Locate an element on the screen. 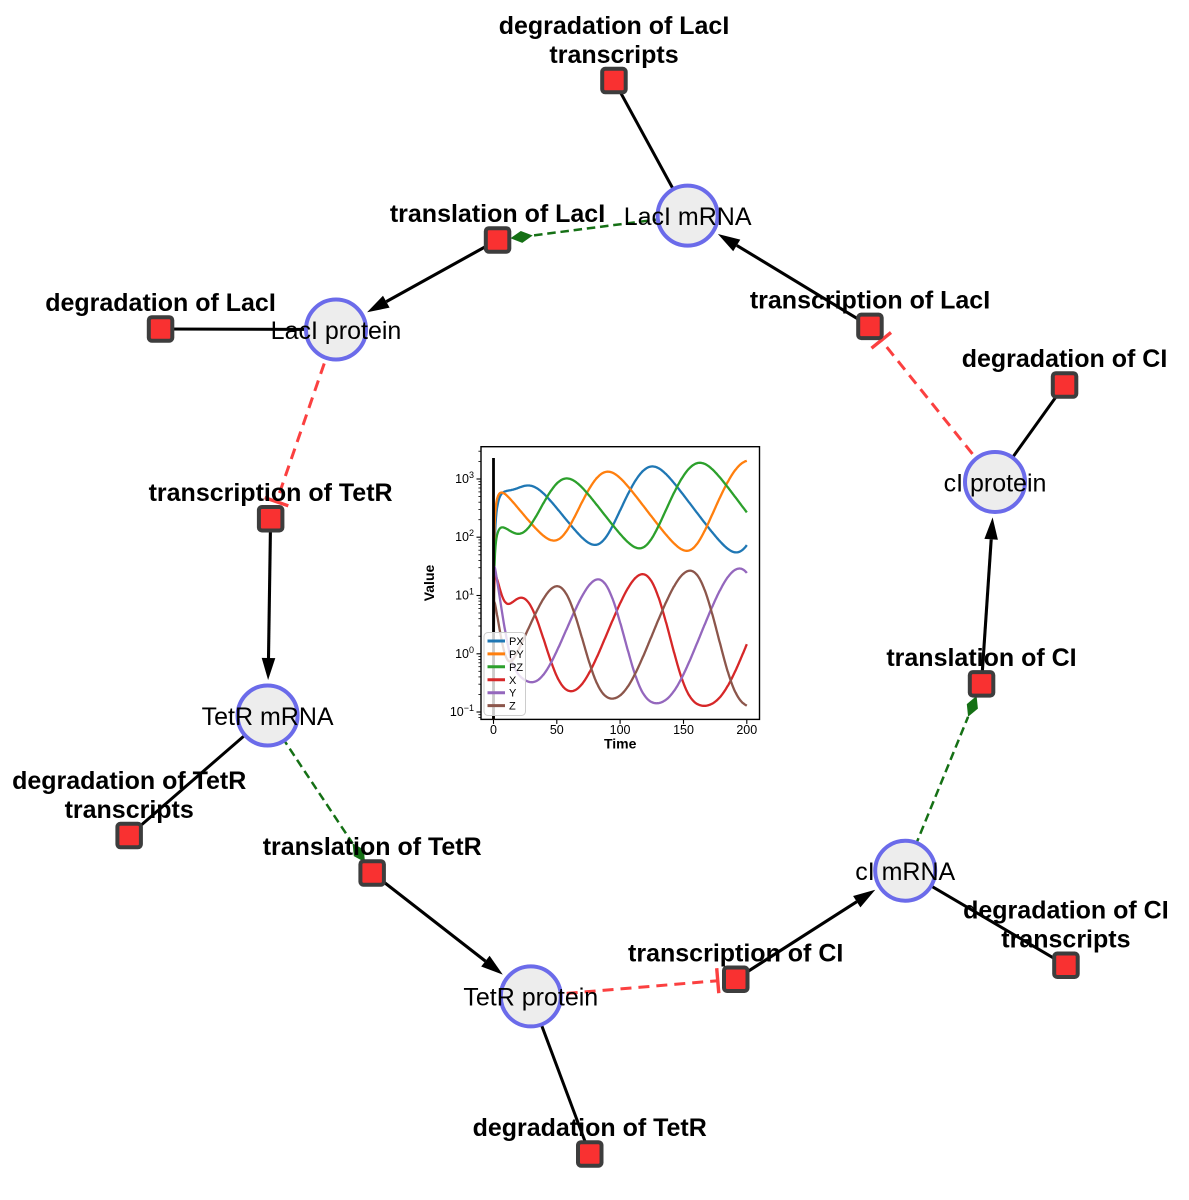  svg-text: LacI mRNA is located at coordinates (688, 217).